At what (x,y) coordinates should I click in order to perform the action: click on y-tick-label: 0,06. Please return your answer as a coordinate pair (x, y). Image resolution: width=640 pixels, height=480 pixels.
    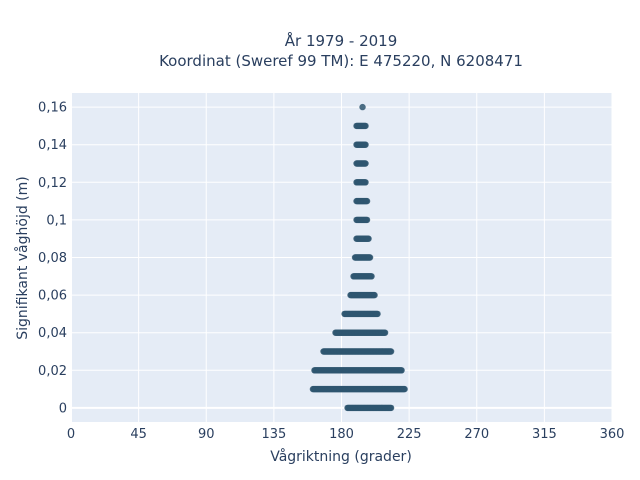
    Looking at the image, I should click on (52, 296).